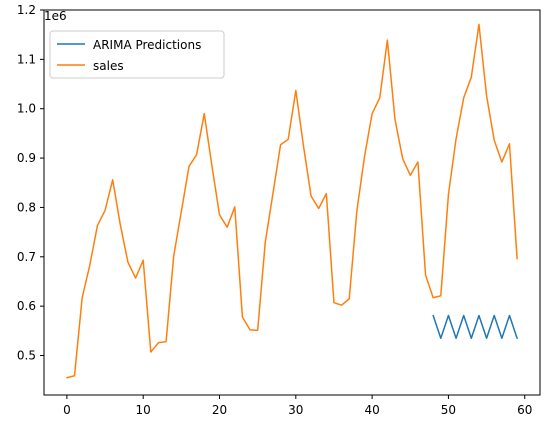 The height and width of the screenshot is (432, 547). Describe the element at coordinates (219, 410) in the screenshot. I see `x-tick-label: 20` at that location.